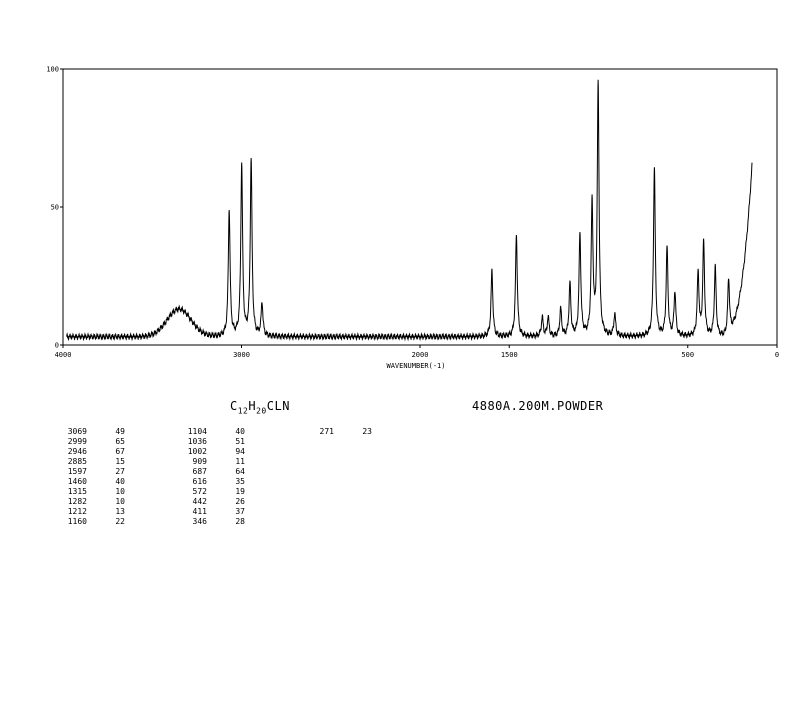 The width and height of the screenshot is (794, 709). I want to click on x-tick-label: 1500, so click(509, 355).